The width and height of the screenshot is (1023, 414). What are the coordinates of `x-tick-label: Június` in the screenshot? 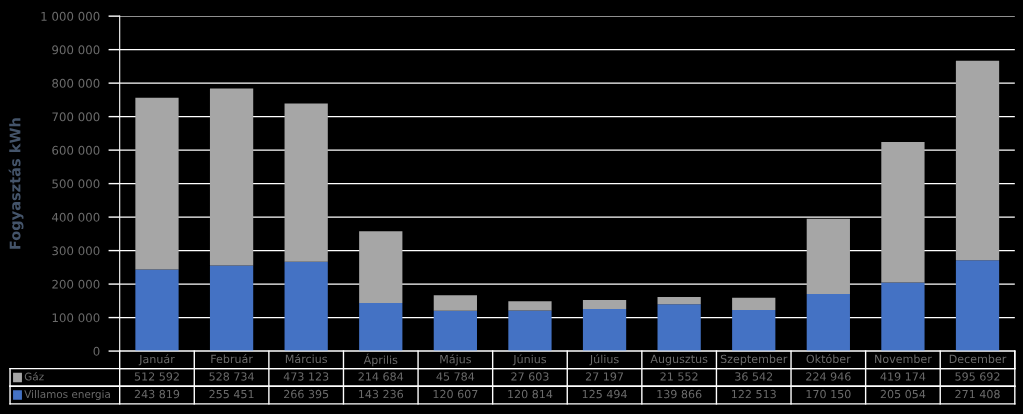 It's located at (529, 360).